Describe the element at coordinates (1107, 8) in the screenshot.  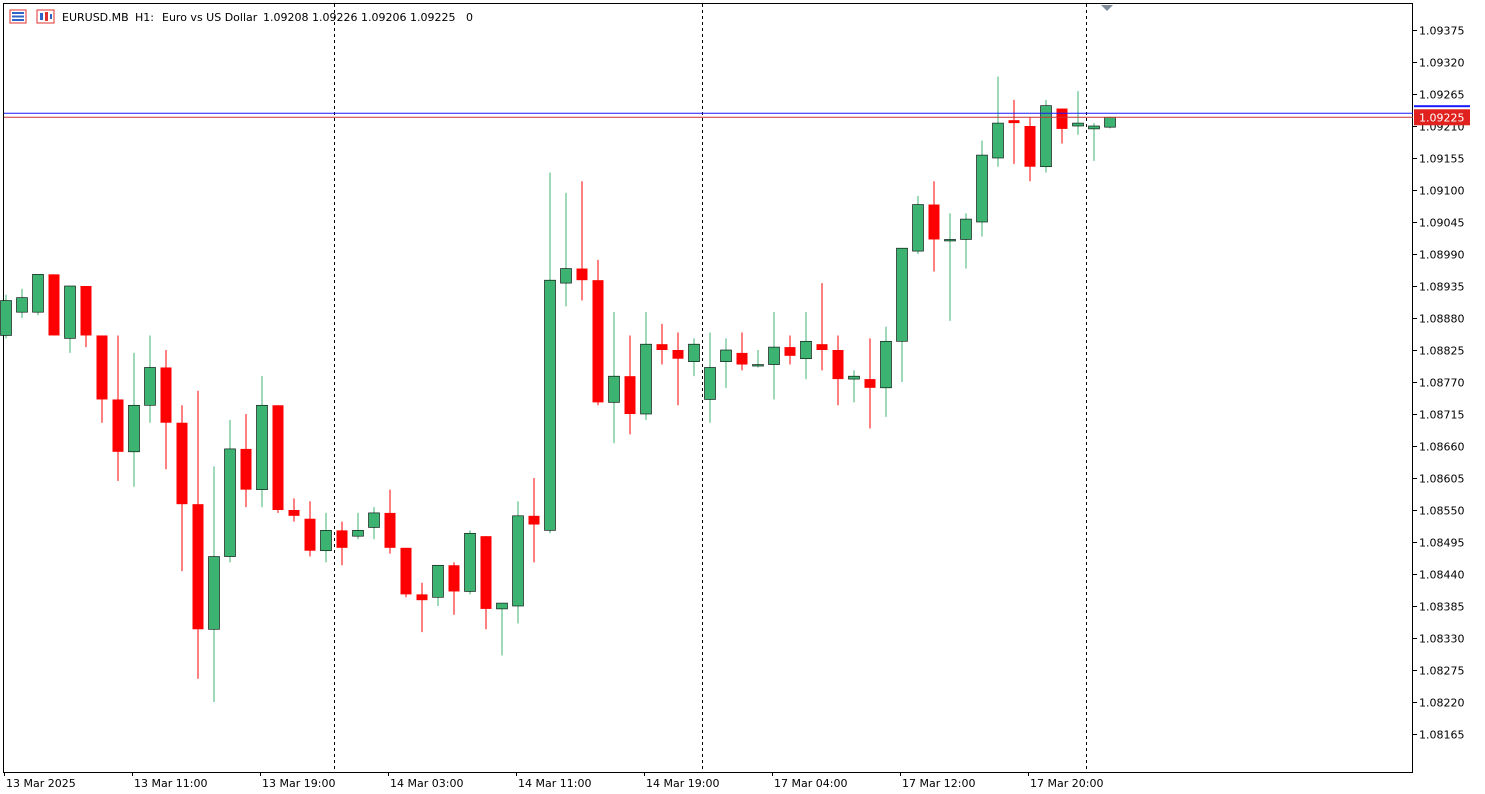
I see `chart-shift-marker-icon` at that location.